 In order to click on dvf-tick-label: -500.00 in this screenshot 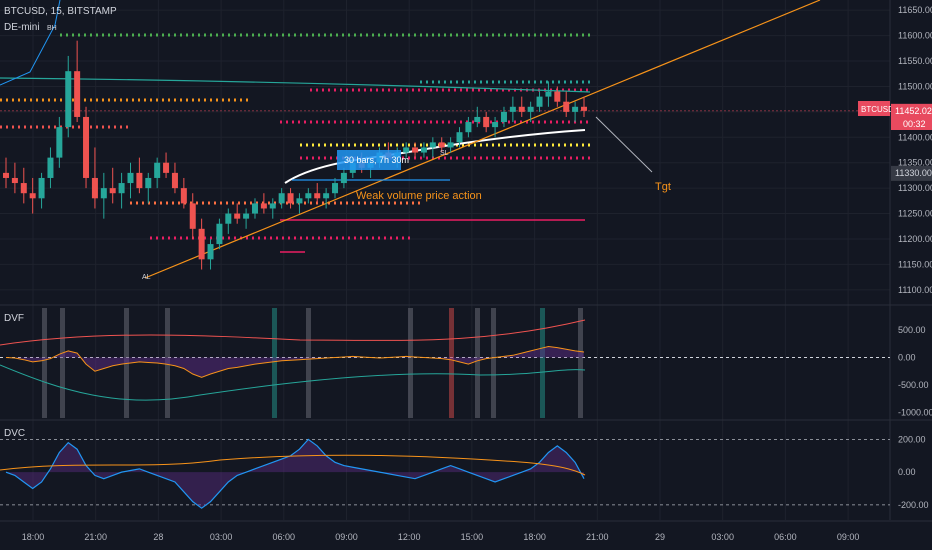, I will do `click(913, 385)`.